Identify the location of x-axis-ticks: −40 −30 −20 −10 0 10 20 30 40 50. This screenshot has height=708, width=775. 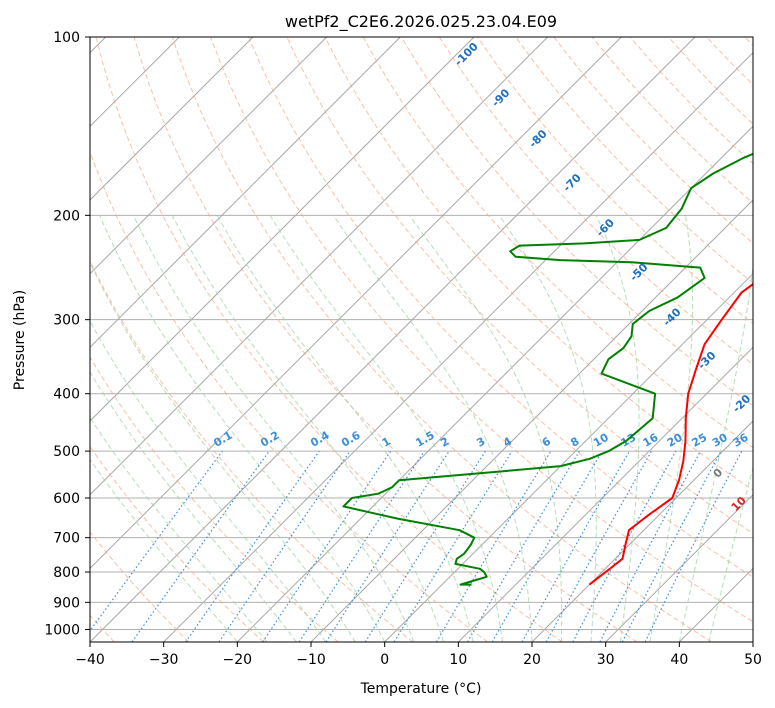
(418, 655).